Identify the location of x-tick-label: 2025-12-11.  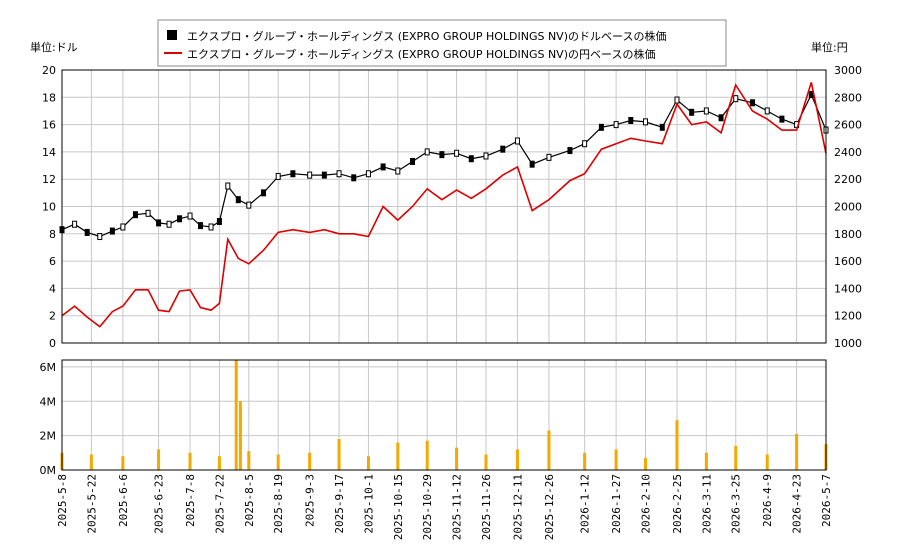
(517, 507).